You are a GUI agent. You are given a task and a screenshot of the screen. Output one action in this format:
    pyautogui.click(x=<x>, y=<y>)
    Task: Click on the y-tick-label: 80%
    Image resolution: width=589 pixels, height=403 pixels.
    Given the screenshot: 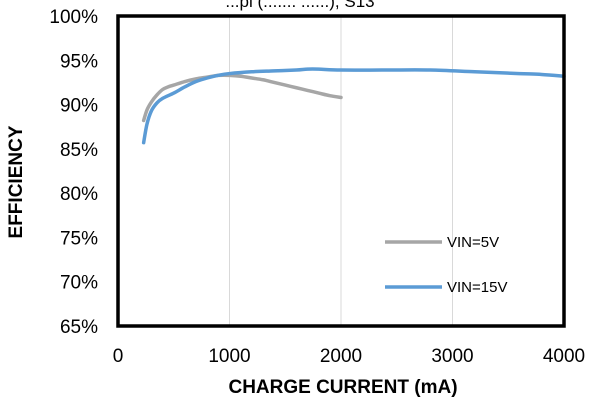 What is the action you would take?
    pyautogui.click(x=79, y=194)
    